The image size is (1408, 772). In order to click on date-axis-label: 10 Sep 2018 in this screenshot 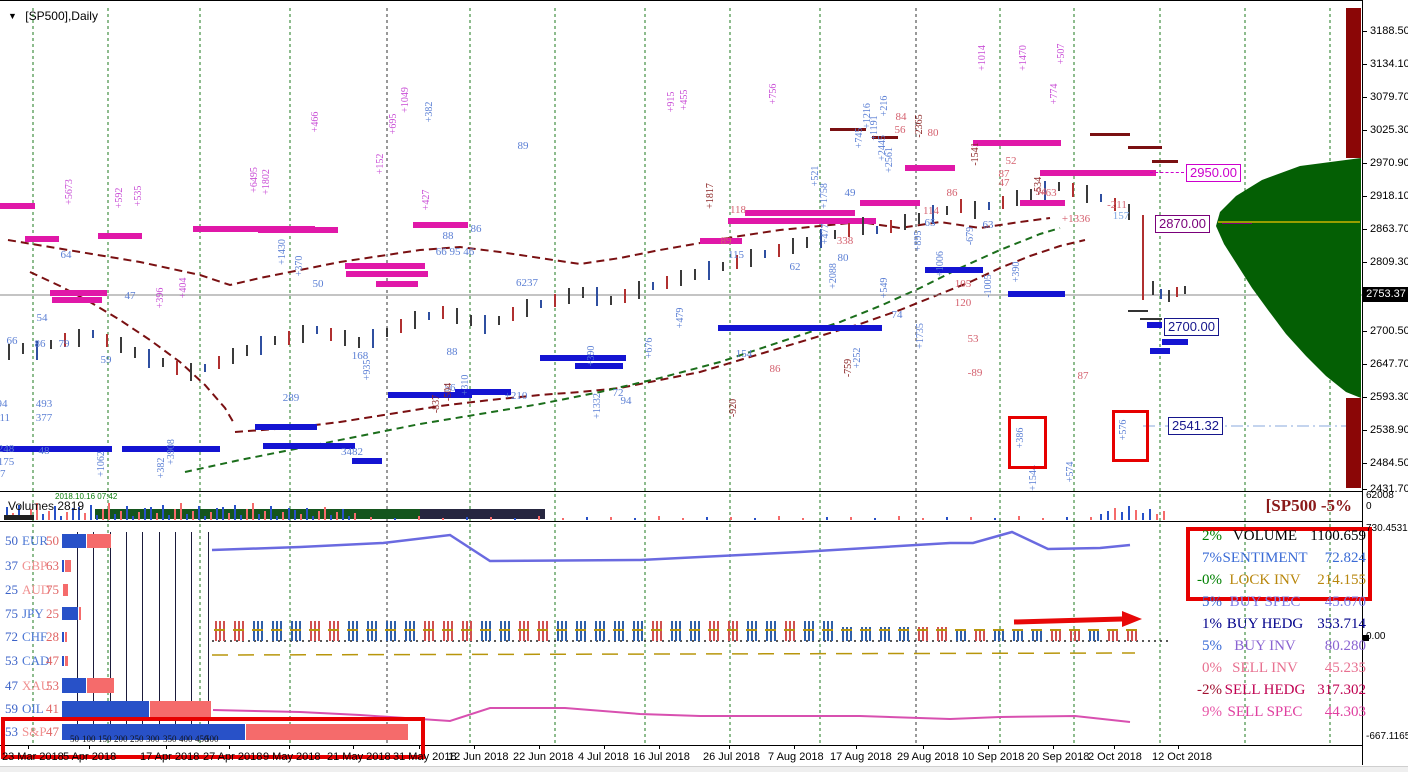, I will do `click(993, 757)`.